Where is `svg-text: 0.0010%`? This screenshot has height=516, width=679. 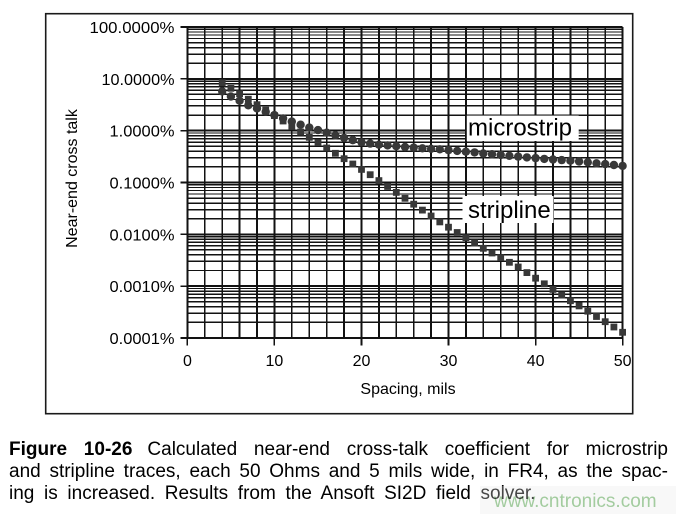
svg-text: 0.0010% is located at coordinates (142, 287).